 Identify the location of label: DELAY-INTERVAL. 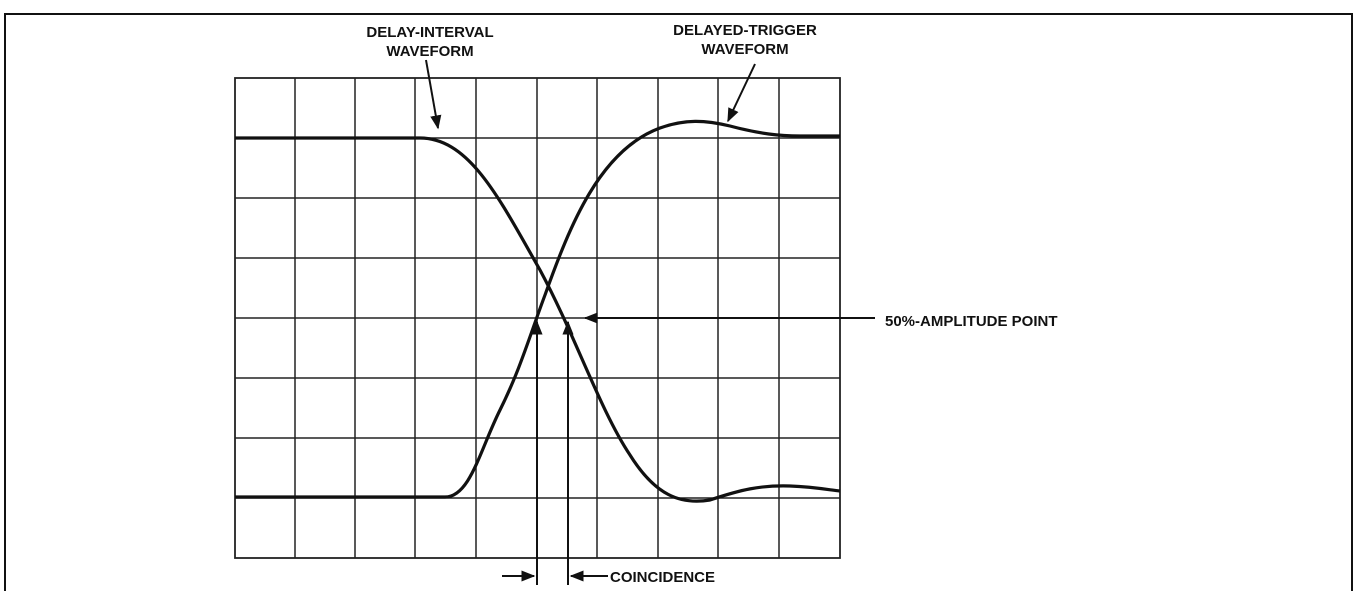
(429, 32).